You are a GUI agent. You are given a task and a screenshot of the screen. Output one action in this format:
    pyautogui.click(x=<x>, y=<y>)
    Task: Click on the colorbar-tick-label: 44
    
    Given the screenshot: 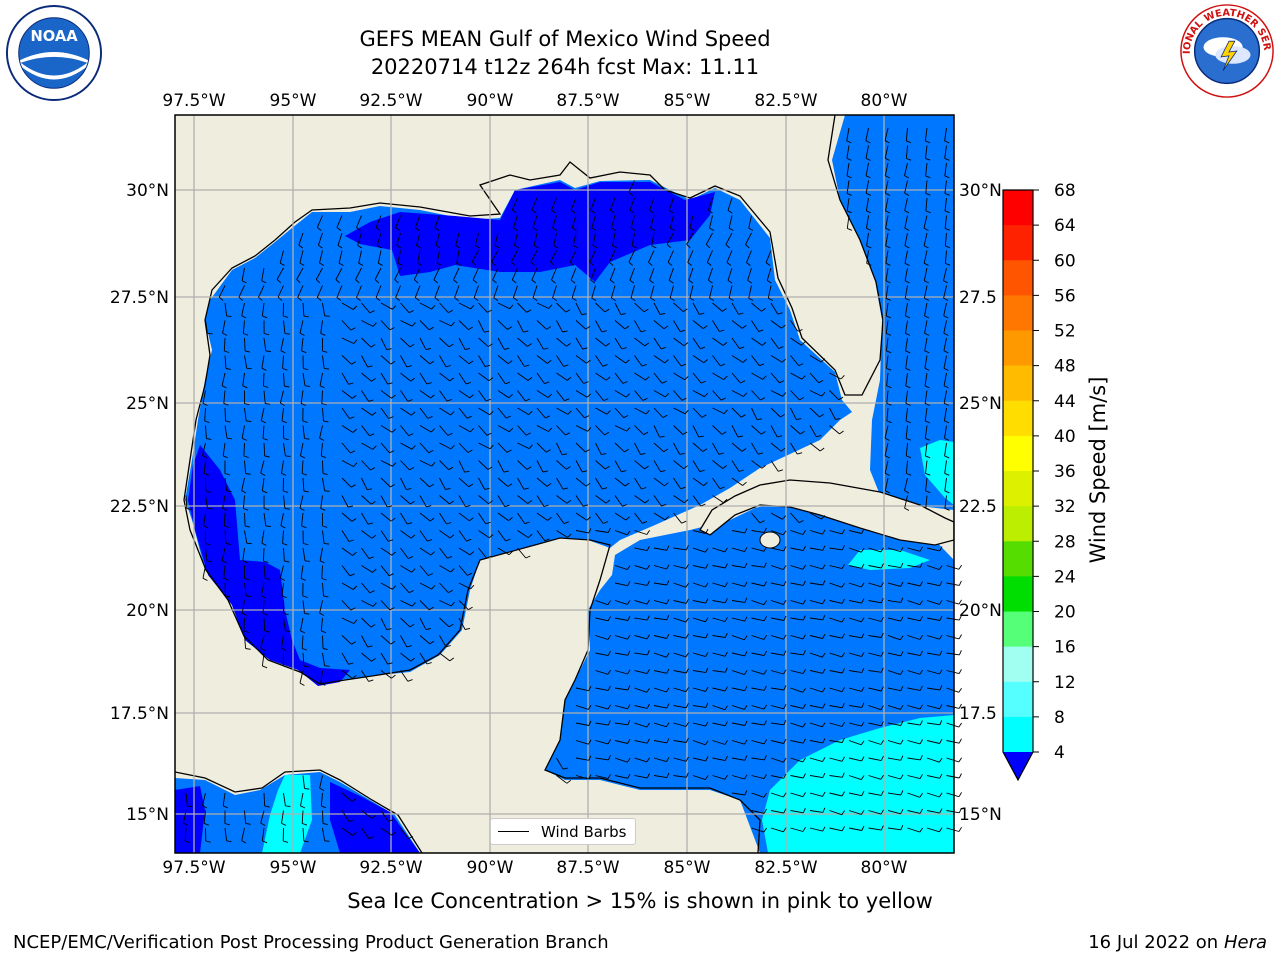 What is the action you would take?
    pyautogui.click(x=1065, y=402)
    